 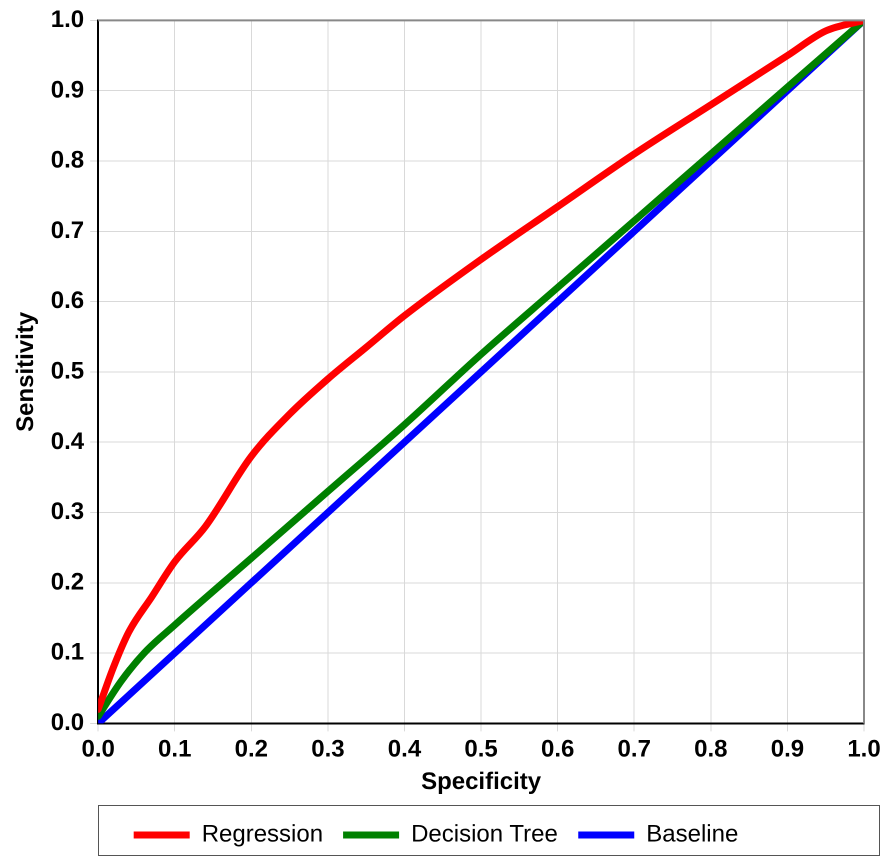 What do you see at coordinates (67, 582) in the screenshot?
I see `y-tick-label: 0.2` at bounding box center [67, 582].